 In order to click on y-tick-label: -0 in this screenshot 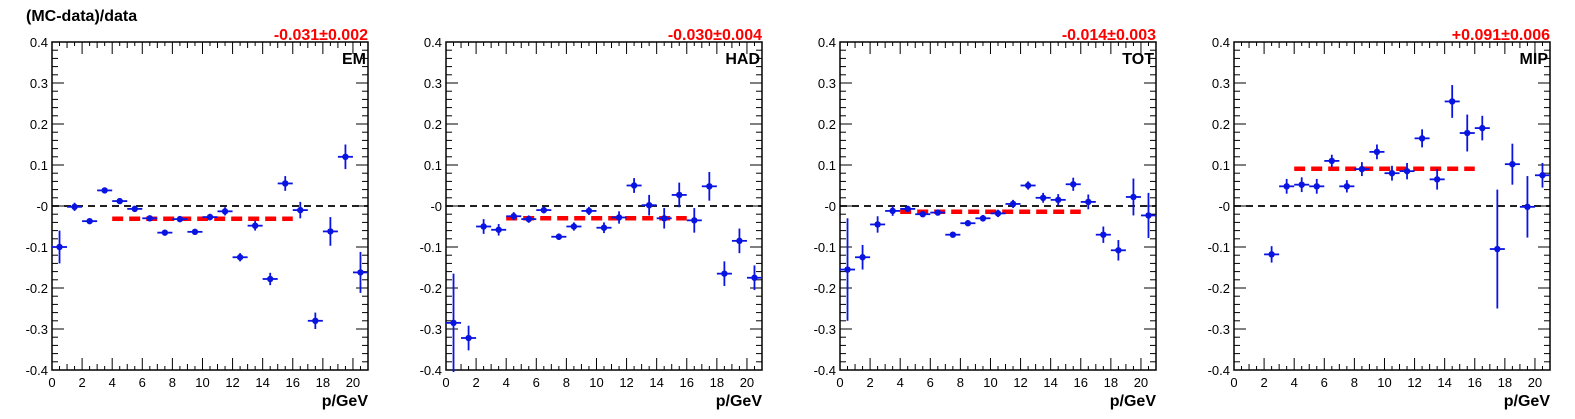, I will do `click(42, 206)`.